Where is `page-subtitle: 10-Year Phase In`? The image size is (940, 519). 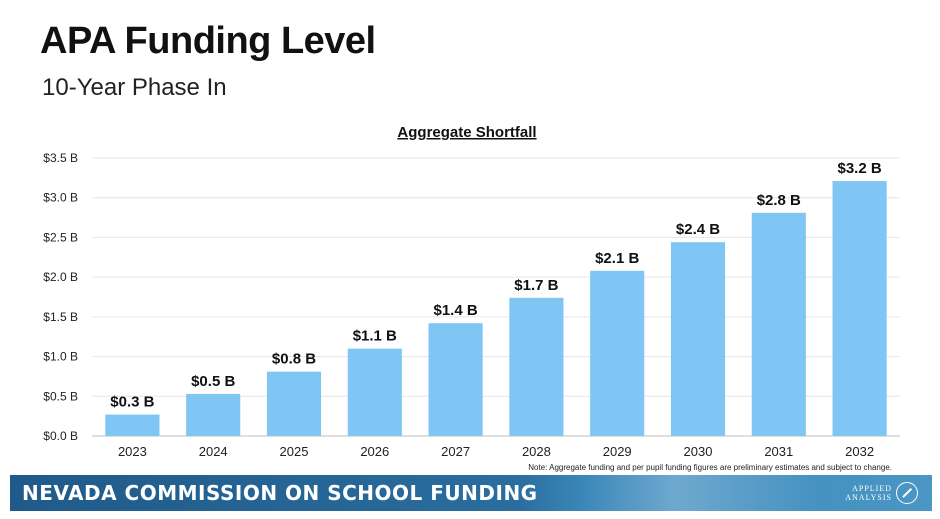 page-subtitle: 10-Year Phase In is located at coordinates (134, 87).